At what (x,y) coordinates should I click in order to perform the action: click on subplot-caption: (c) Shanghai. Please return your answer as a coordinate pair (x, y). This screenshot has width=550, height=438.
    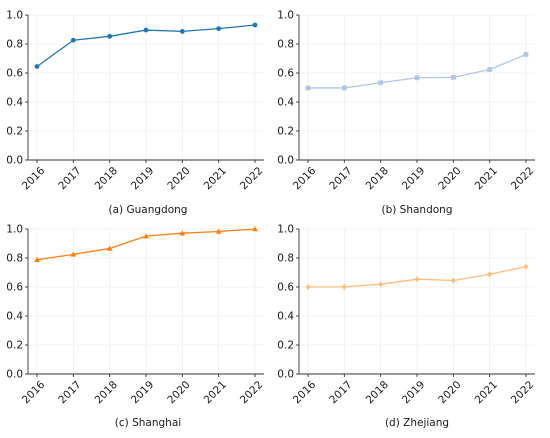
    Looking at the image, I should click on (148, 423).